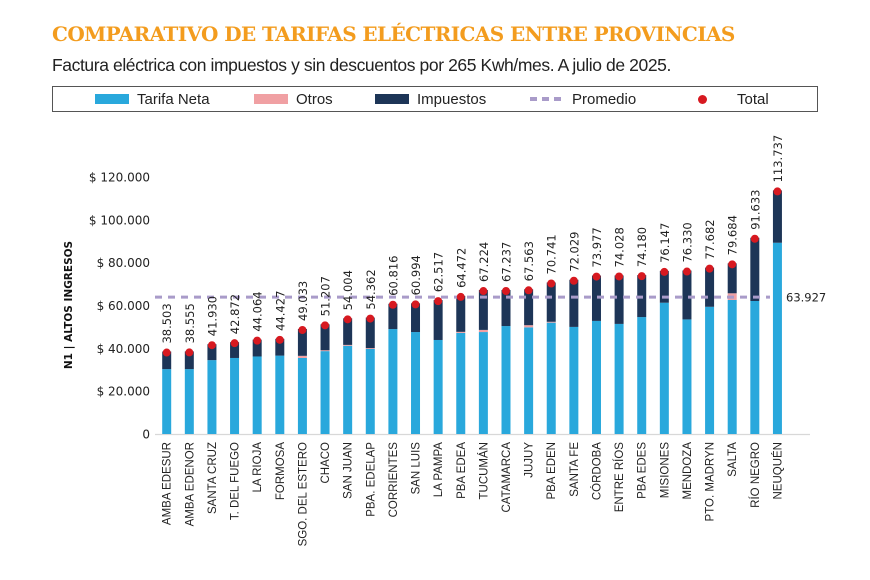 The image size is (870, 580). What do you see at coordinates (507, 262) in the screenshot?
I see `total-value-label: 67.237` at bounding box center [507, 262].